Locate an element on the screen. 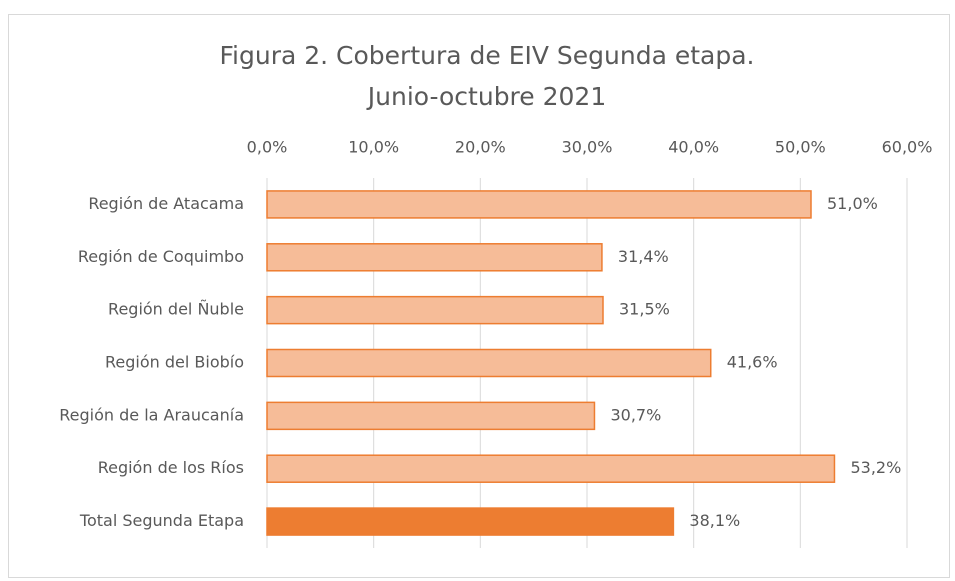 Image resolution: width=955 pixels, height=581 pixels. data-label: 38,1% is located at coordinates (714, 520).